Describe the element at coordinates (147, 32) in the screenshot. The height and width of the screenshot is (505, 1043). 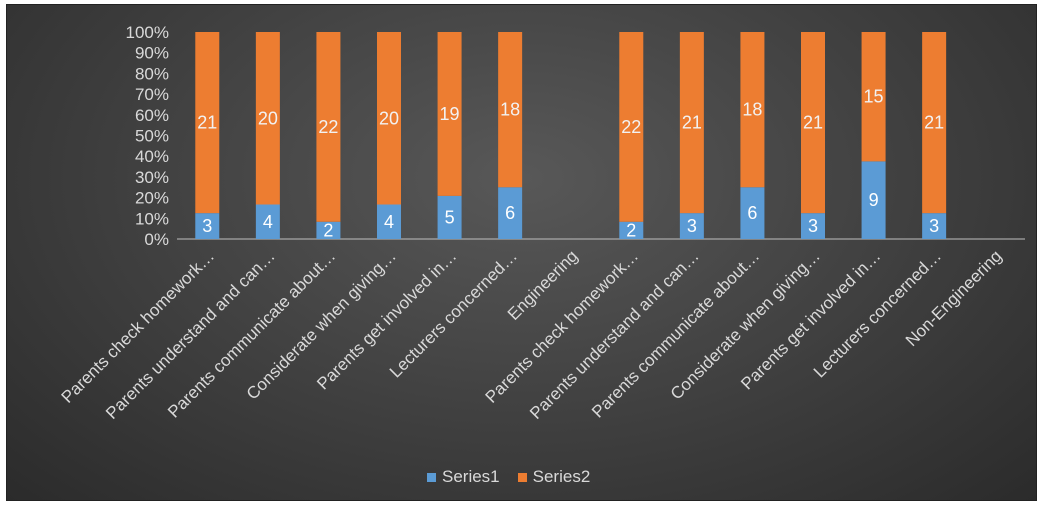
I see `y-tick-label: 100%` at that location.